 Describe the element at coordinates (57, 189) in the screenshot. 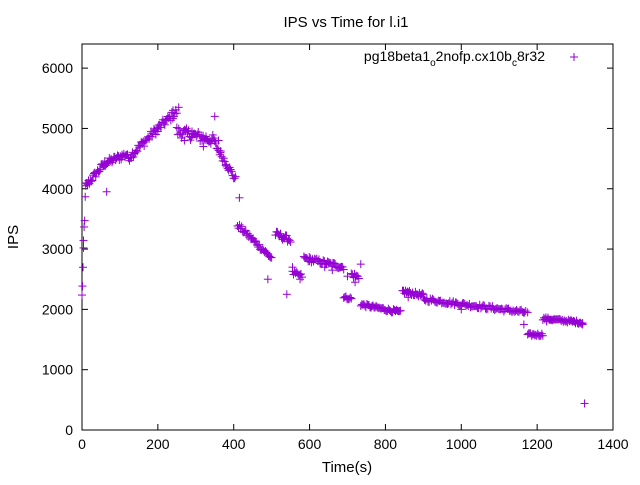

I see `y-tick-label: 4000` at that location.